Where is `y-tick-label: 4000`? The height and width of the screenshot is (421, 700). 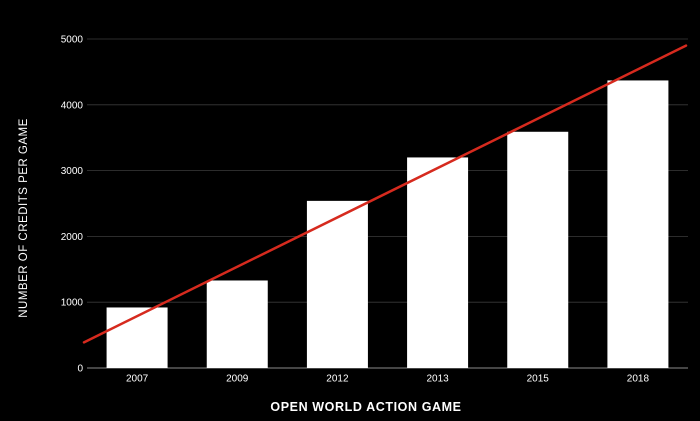
y-tick-label: 4000 is located at coordinates (72, 105).